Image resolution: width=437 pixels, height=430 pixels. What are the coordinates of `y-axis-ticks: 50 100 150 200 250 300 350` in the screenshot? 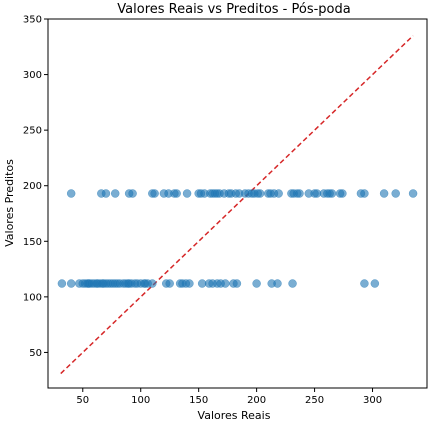 It's located at (35, 187).